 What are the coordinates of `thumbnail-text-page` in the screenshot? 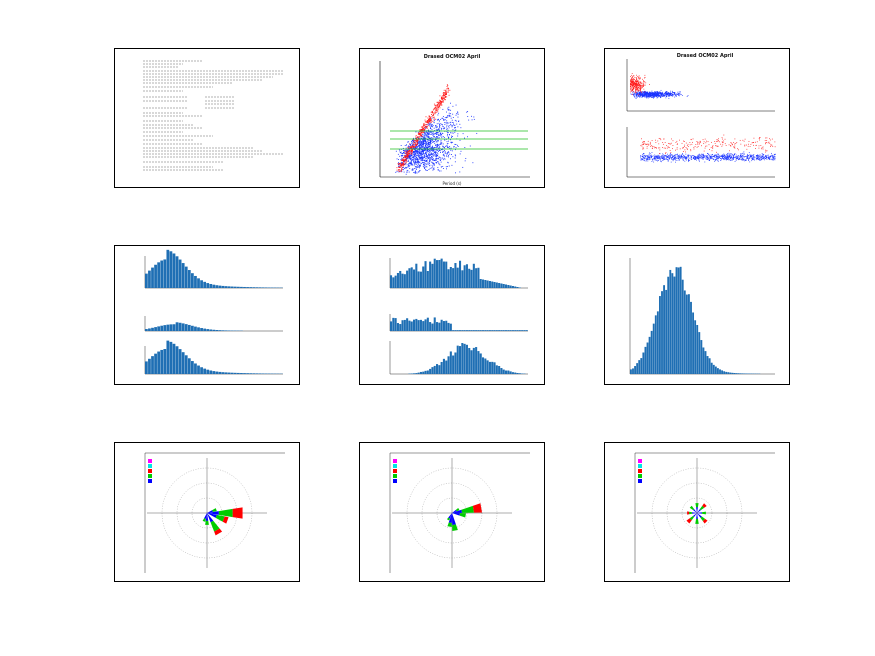 It's located at (207, 118).